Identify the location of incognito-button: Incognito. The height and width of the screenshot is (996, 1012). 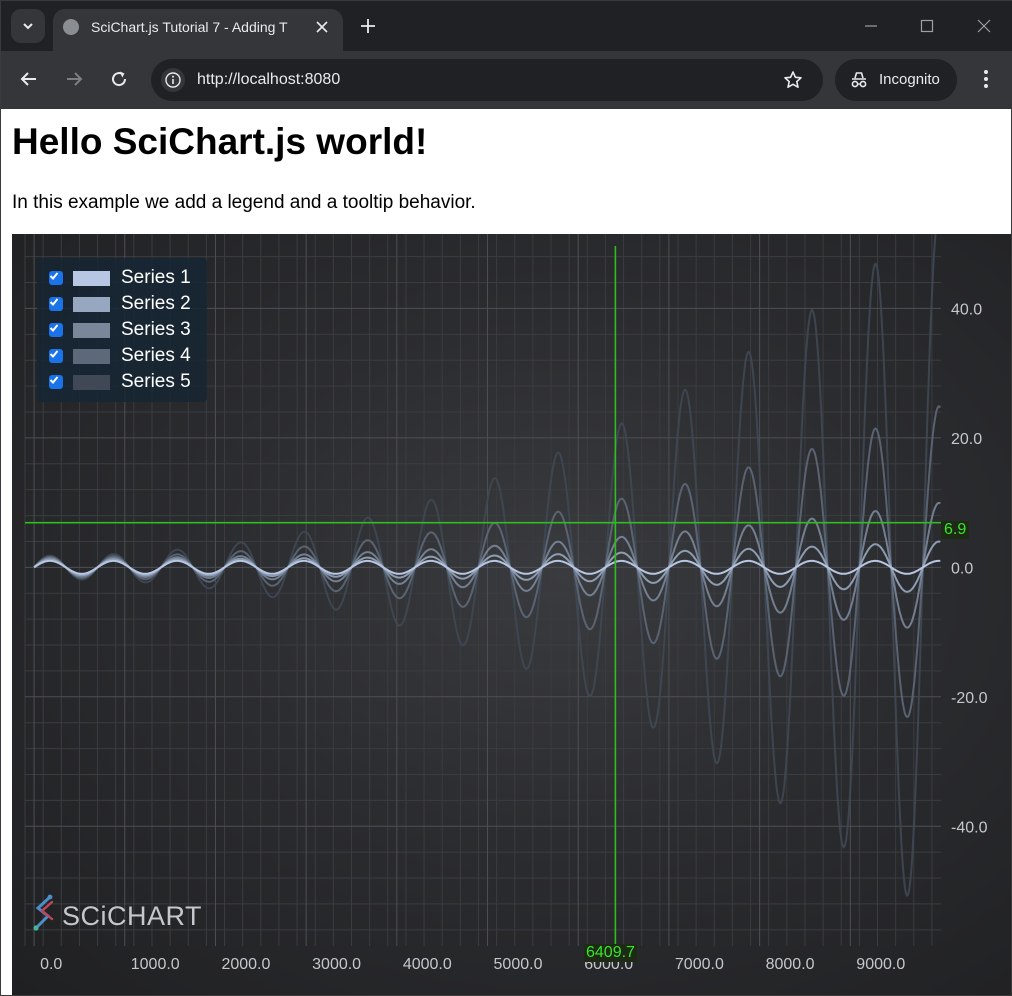
(896, 80).